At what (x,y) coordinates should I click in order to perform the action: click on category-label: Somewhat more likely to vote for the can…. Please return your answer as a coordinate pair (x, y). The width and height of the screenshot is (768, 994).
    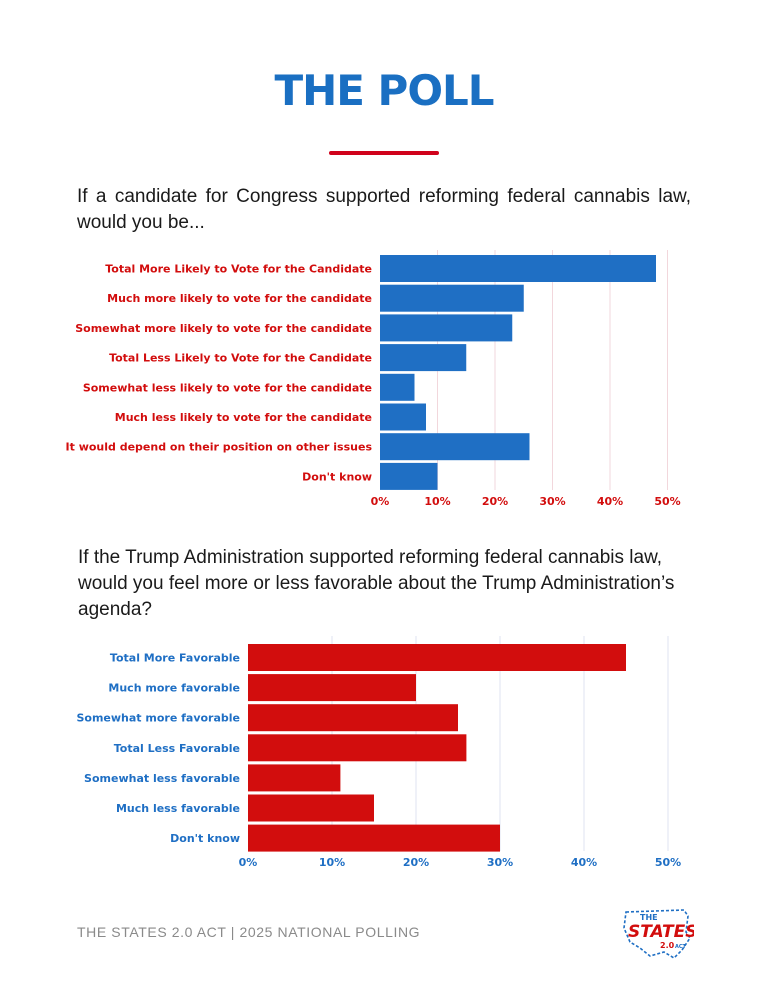
    Looking at the image, I should click on (223, 328).